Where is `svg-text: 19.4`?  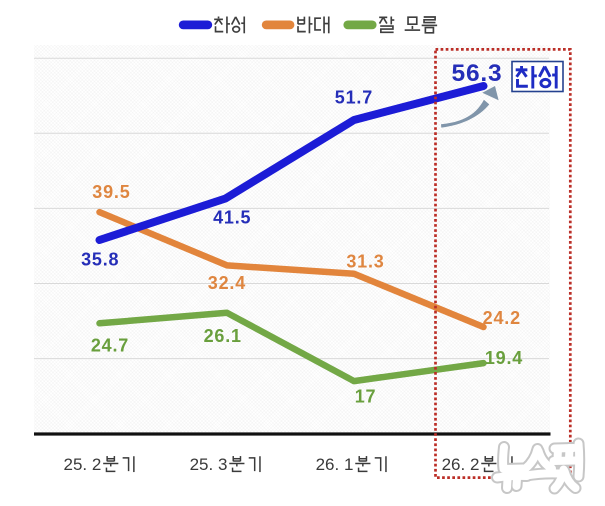 svg-text: 19.4 is located at coordinates (504, 358).